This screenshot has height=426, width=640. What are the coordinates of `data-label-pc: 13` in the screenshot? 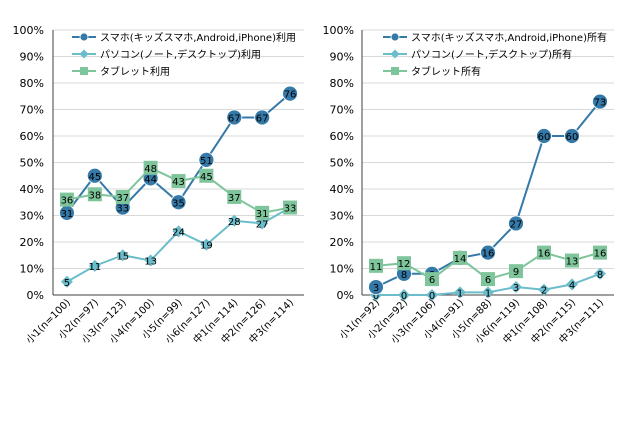 It's located at (150, 262).